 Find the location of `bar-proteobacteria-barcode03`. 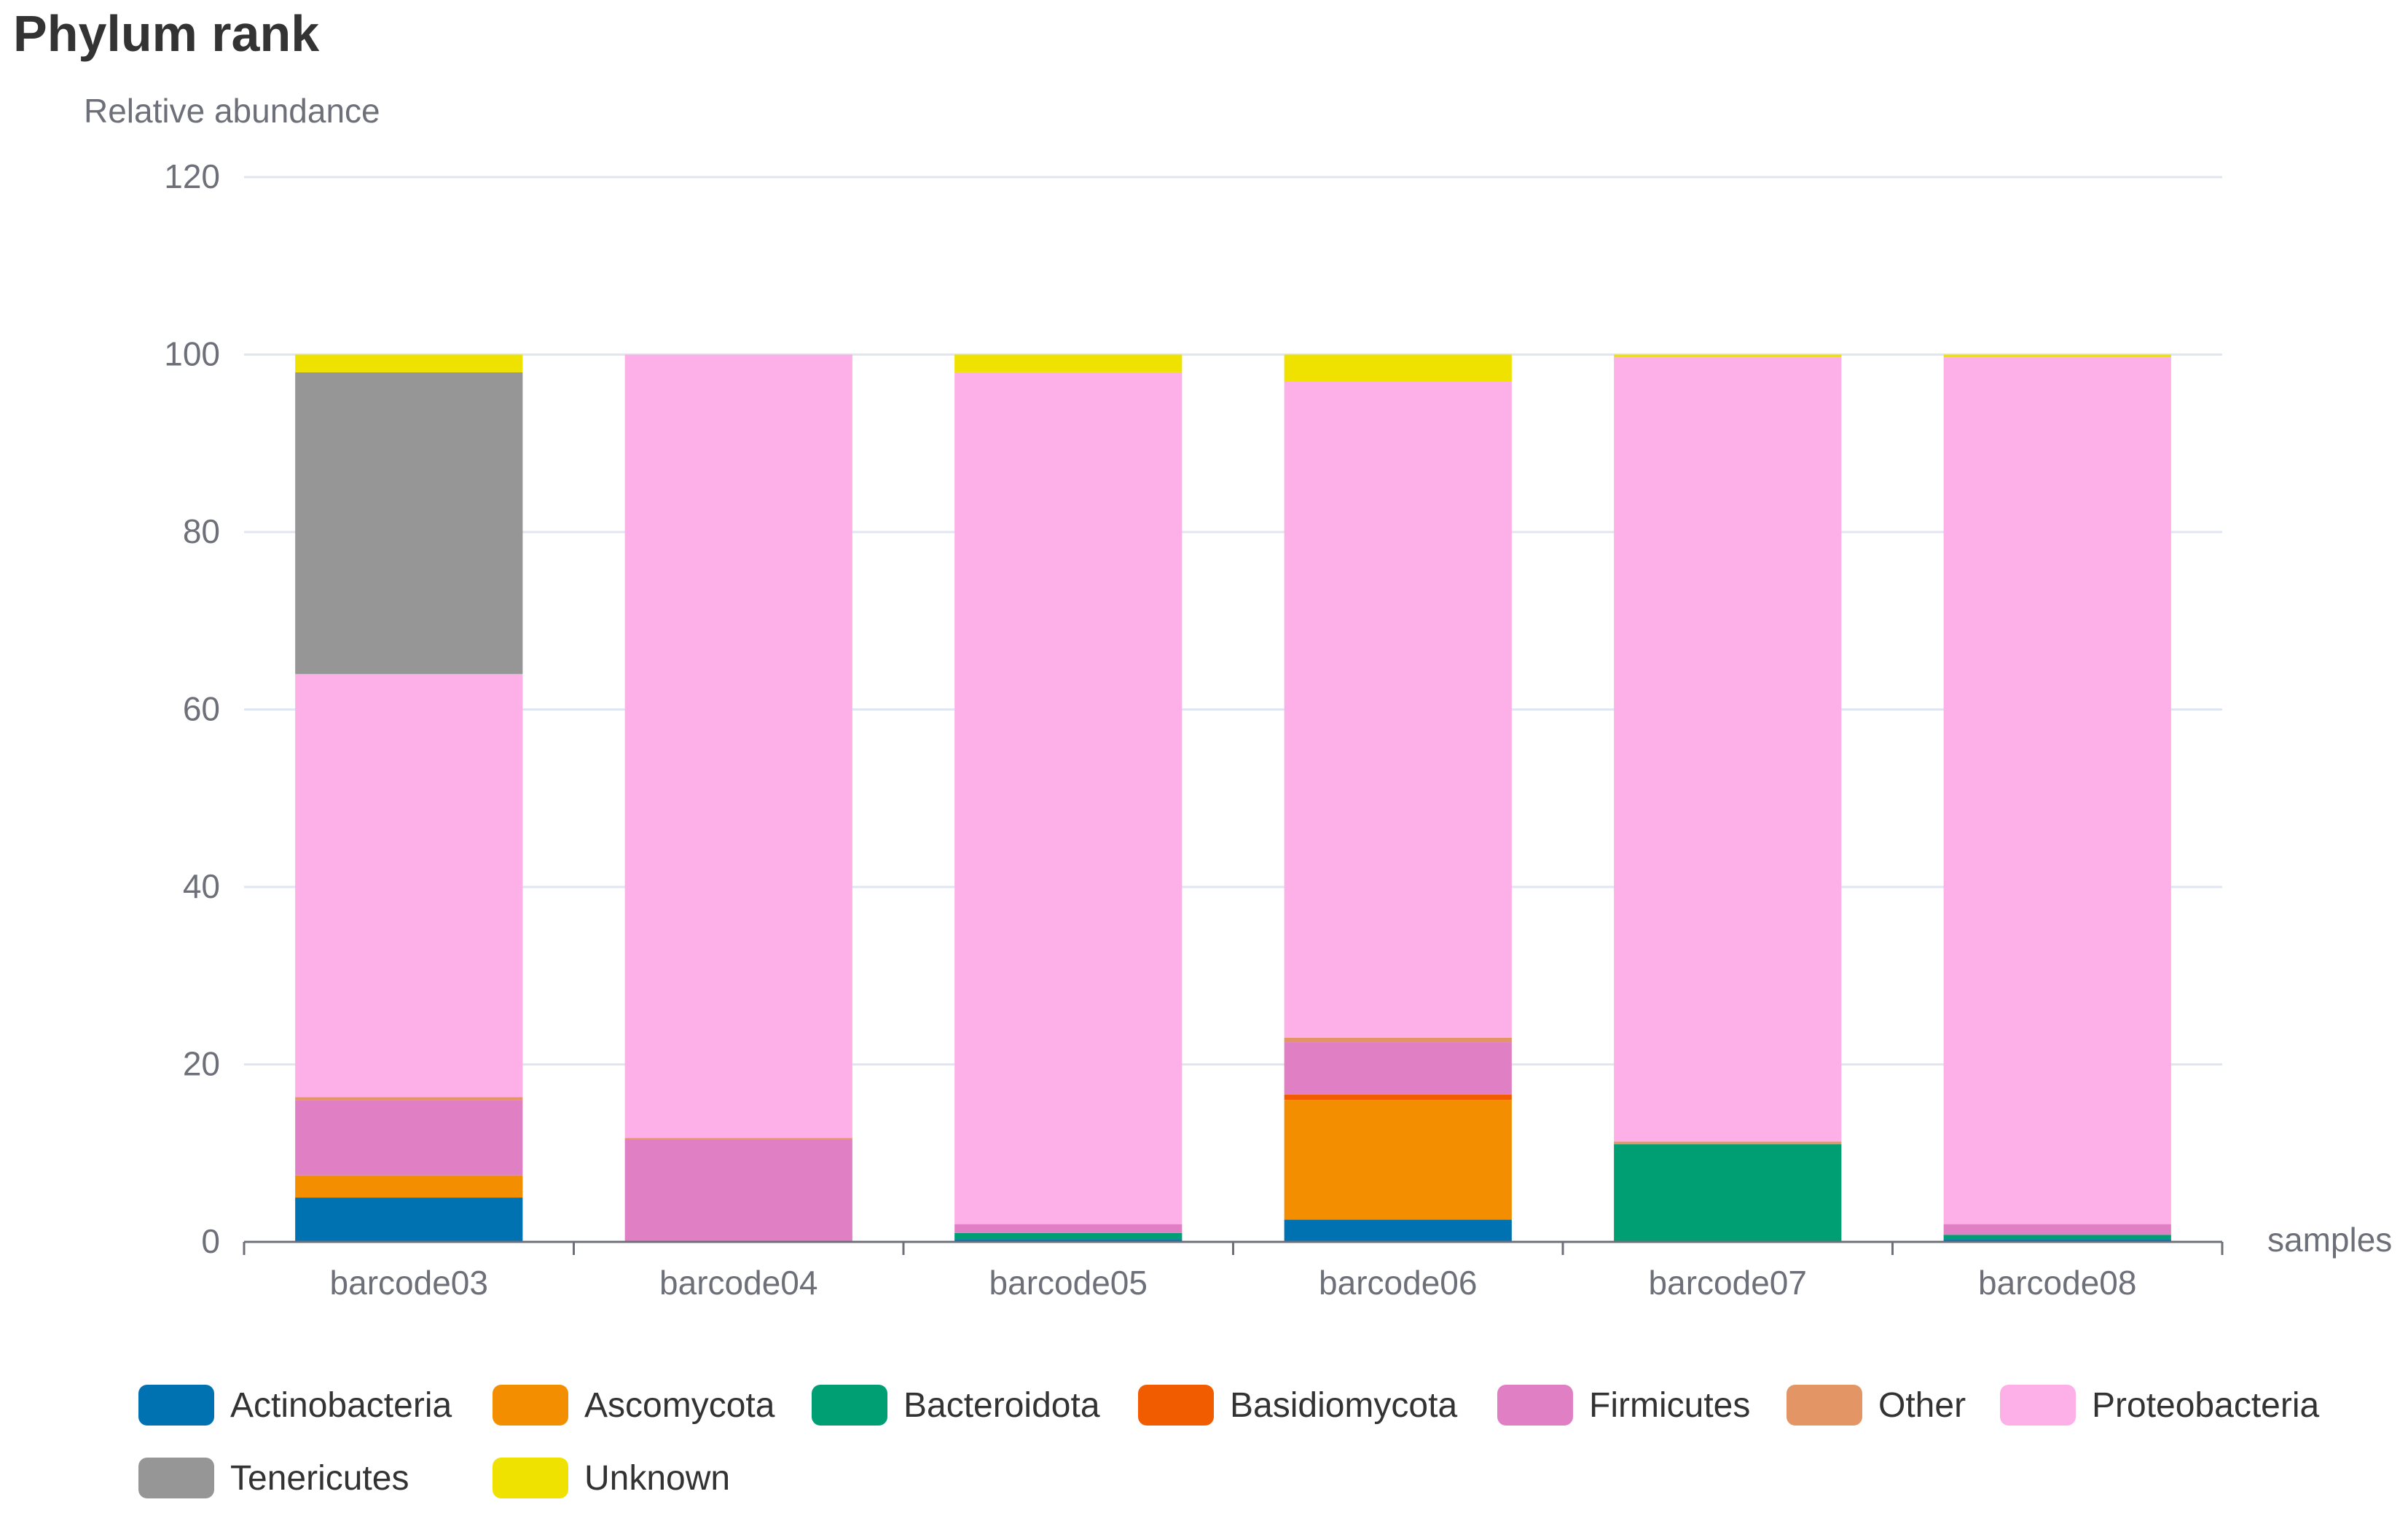

bar-proteobacteria-barcode03 is located at coordinates (409, 886).